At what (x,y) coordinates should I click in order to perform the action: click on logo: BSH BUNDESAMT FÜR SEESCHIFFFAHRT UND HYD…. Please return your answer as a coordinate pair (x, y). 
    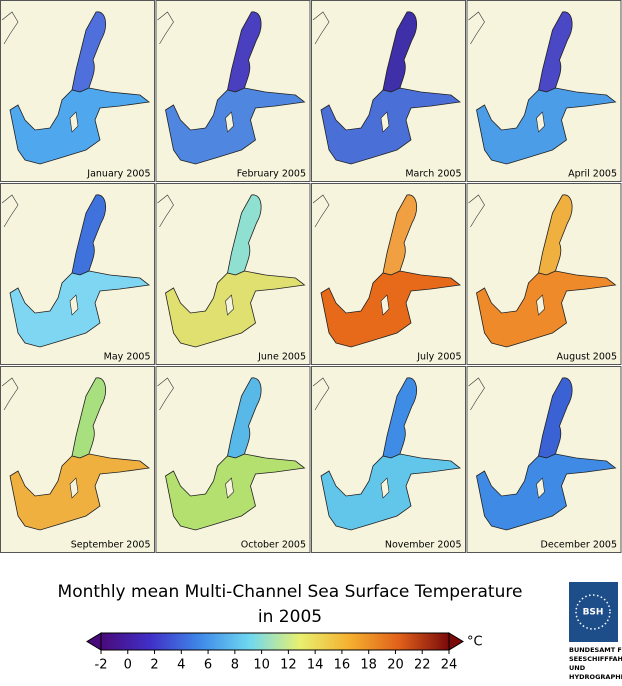
    Looking at the image, I should click on (595, 631).